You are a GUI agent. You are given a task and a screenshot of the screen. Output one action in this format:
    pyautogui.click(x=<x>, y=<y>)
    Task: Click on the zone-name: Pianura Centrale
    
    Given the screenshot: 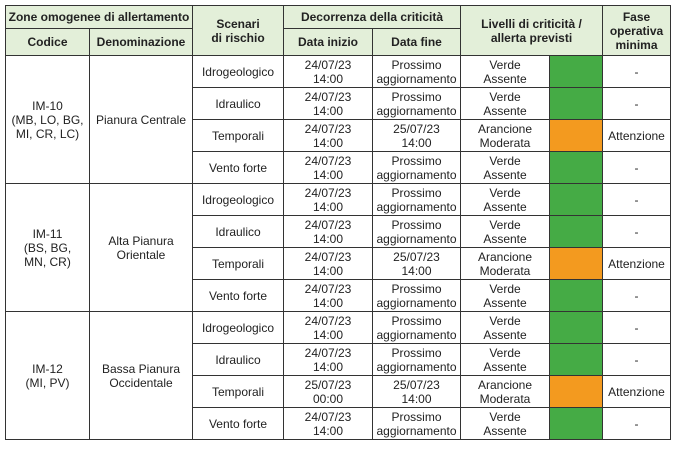 What is the action you would take?
    pyautogui.click(x=141, y=119)
    